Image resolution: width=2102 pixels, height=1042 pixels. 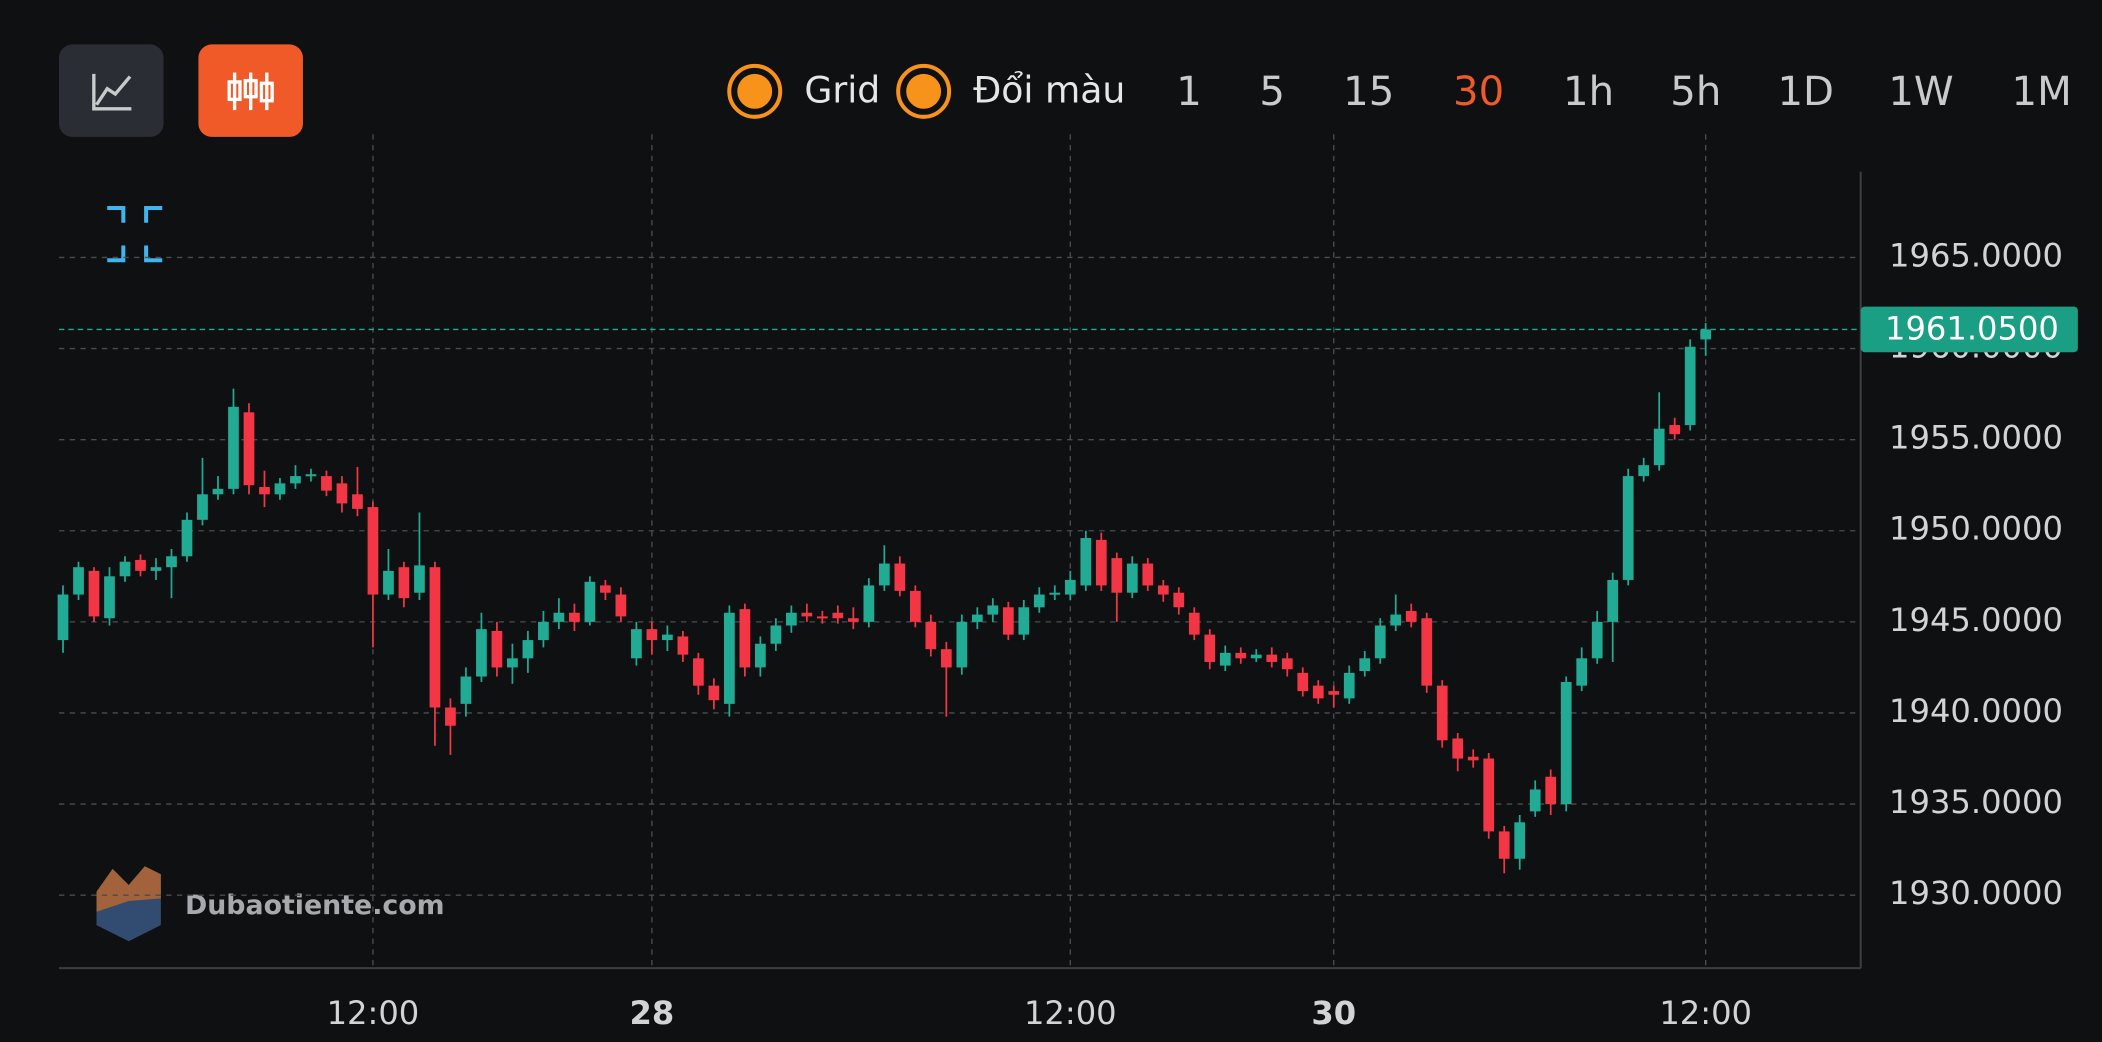 I want to click on watermark: Dubaotiente.com, so click(x=270, y=904).